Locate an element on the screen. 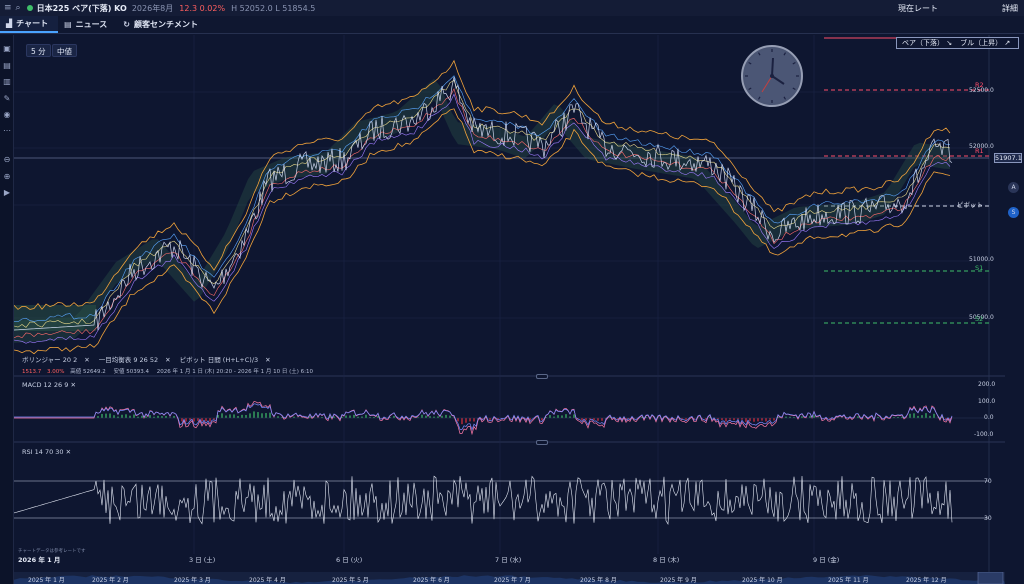  tab-news: ▤ ニュース is located at coordinates (87, 24).